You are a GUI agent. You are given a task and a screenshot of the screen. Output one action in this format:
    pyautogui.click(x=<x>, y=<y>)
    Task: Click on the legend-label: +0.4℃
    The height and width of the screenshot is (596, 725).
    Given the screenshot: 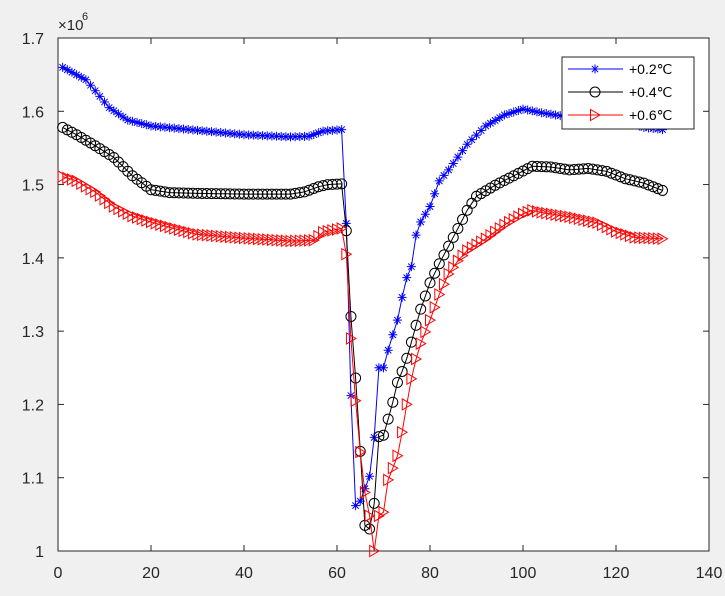 What is the action you would take?
    pyautogui.click(x=650, y=92)
    